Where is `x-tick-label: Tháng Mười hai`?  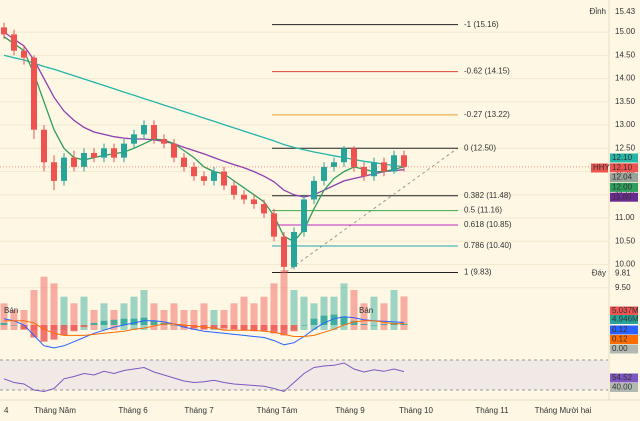 x-tick-label: Tháng Mười hai is located at coordinates (563, 410).